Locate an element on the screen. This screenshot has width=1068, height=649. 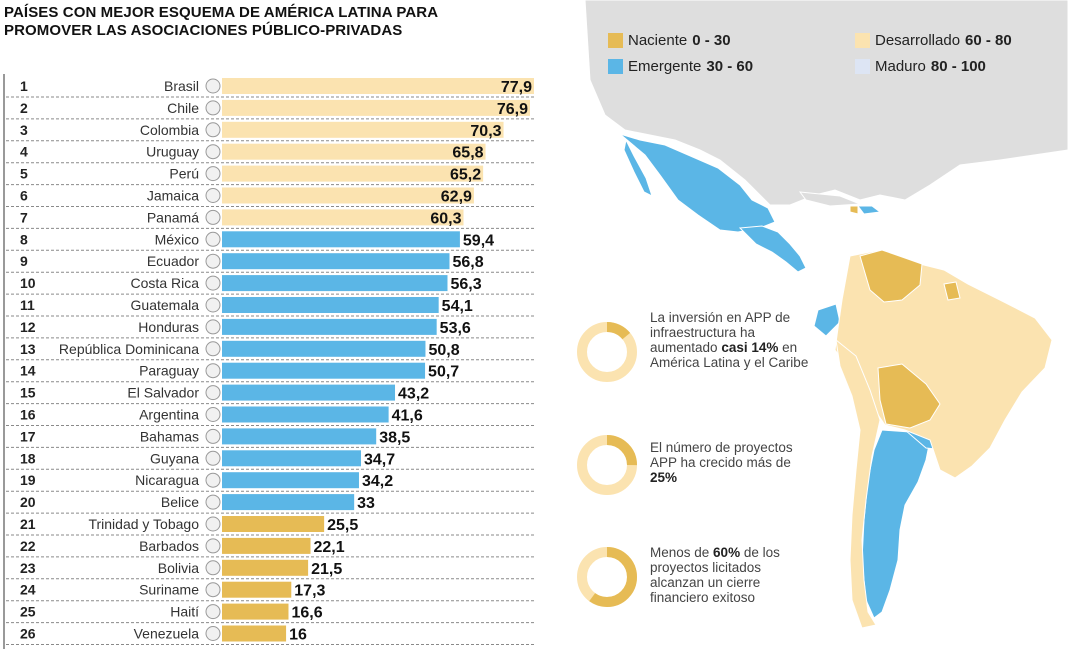
legend-range: 0 - 30 is located at coordinates (711, 40).